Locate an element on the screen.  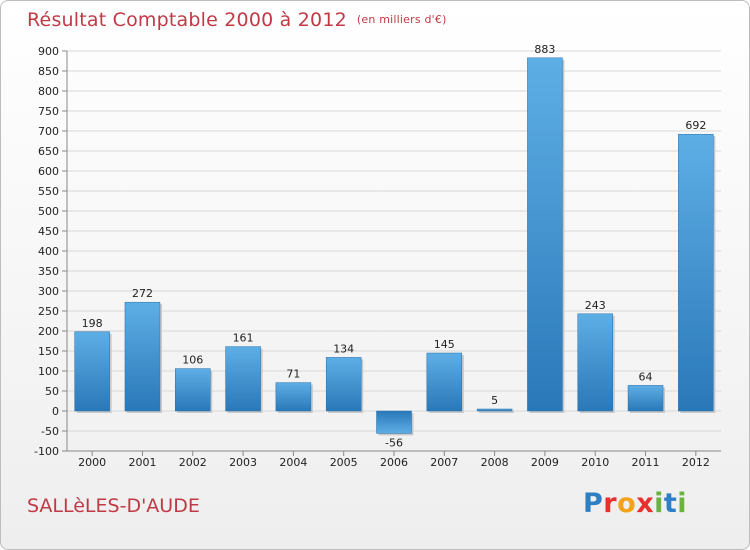
bar-2000 is located at coordinates (92, 371).